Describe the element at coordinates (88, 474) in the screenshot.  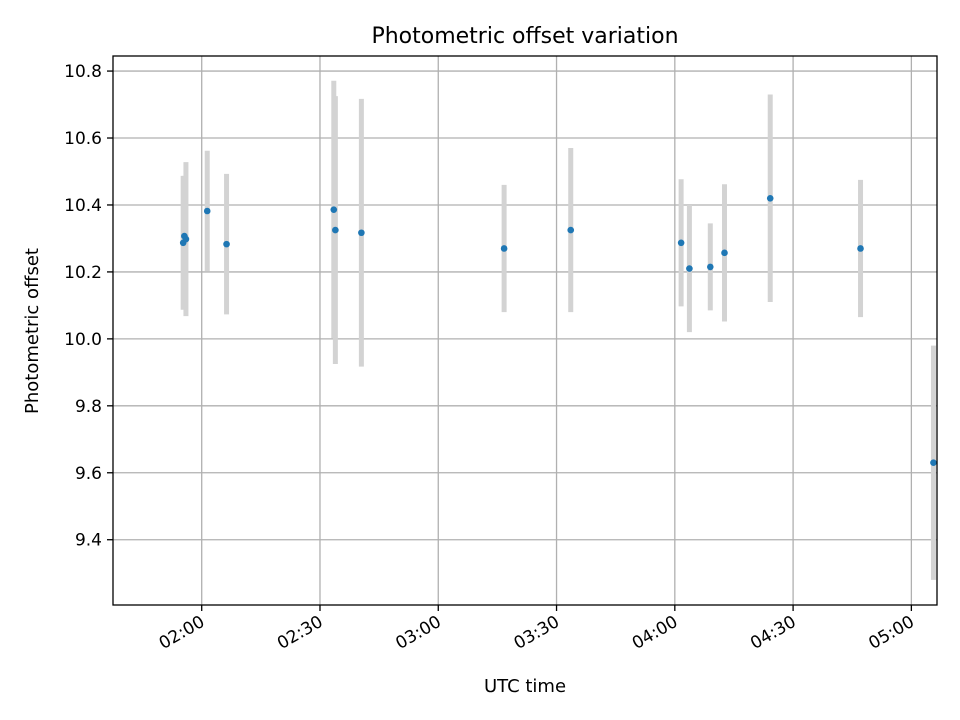
I see `y-tick-label: 9.6` at that location.